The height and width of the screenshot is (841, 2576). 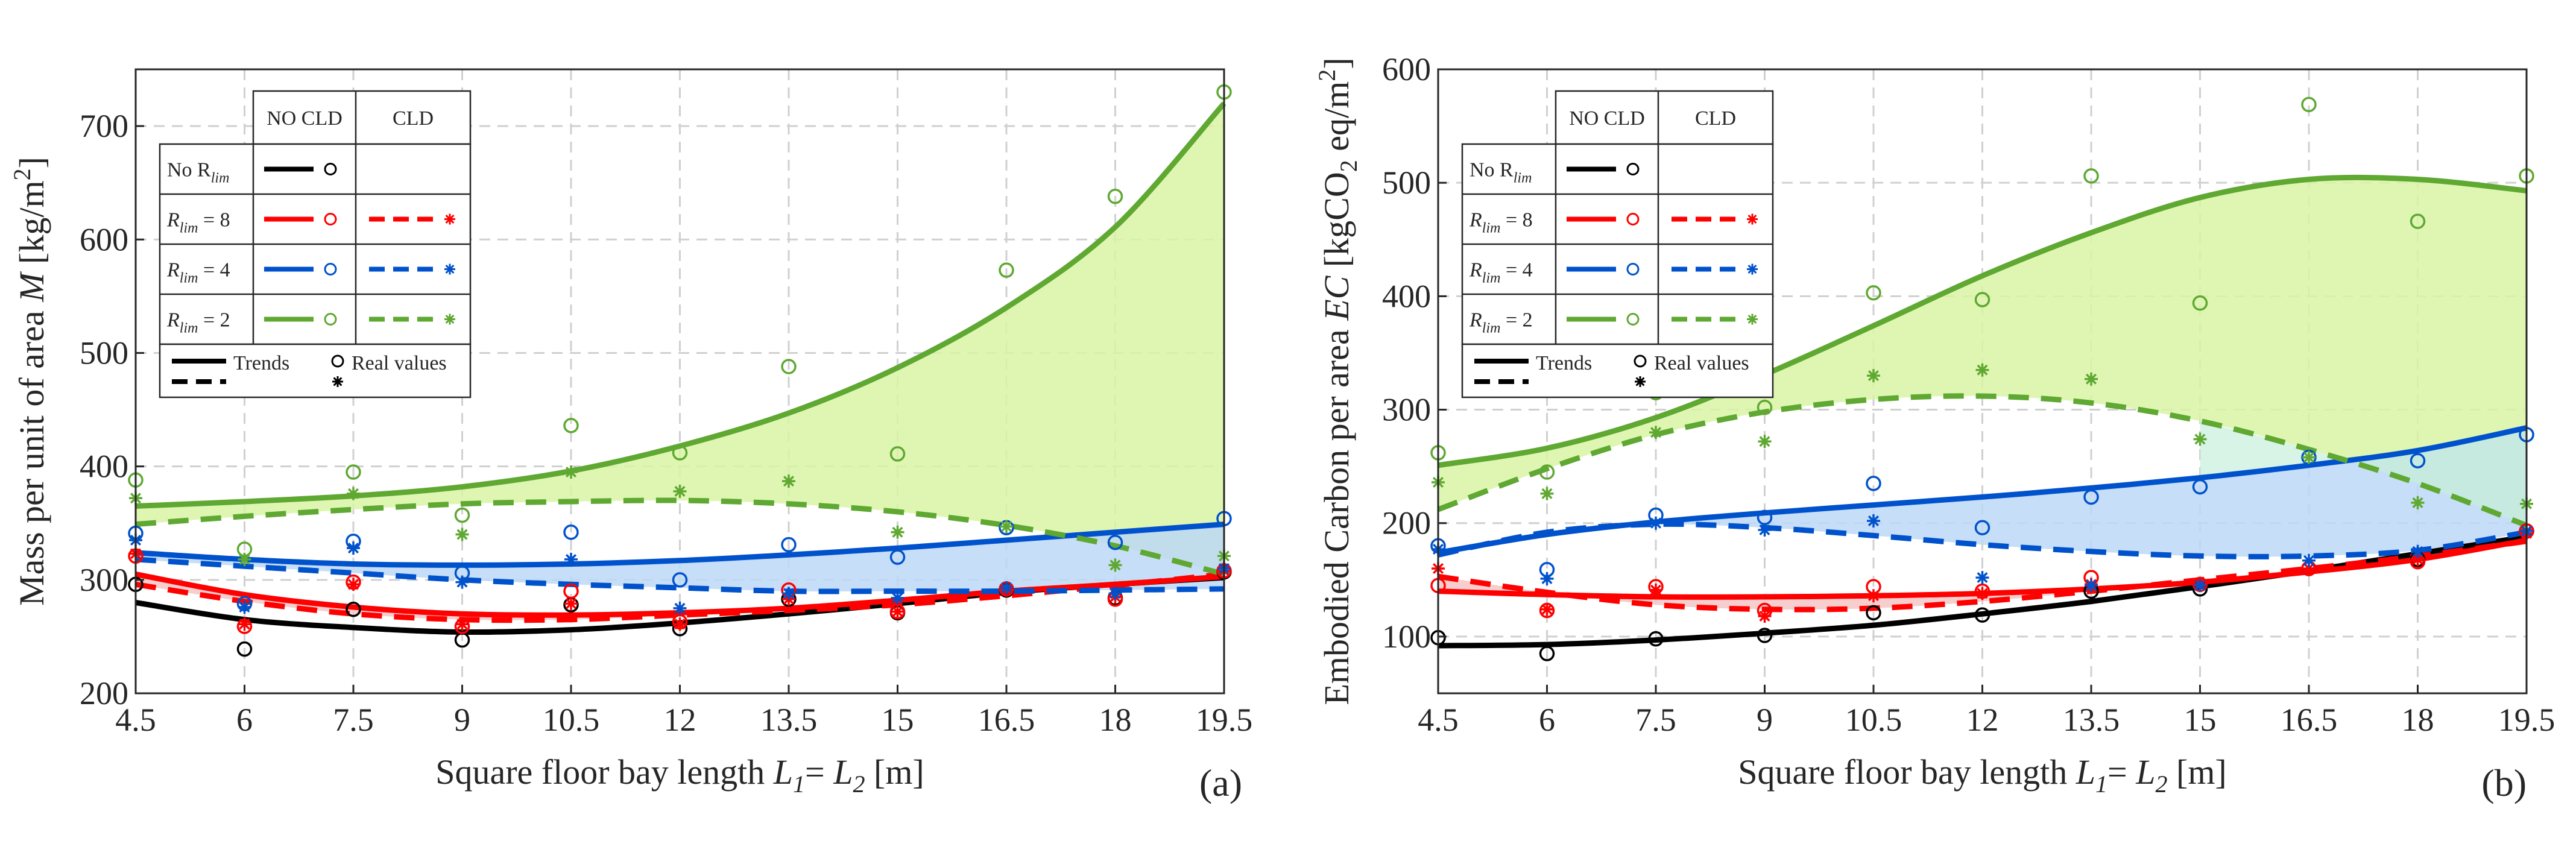 I want to click on legend-header-box, so click(x=362, y=117).